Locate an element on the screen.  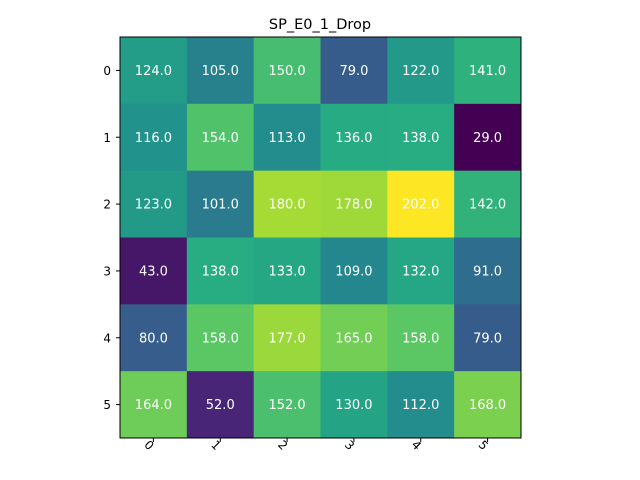
heatmap-cell-r2-c4 is located at coordinates (421, 204).